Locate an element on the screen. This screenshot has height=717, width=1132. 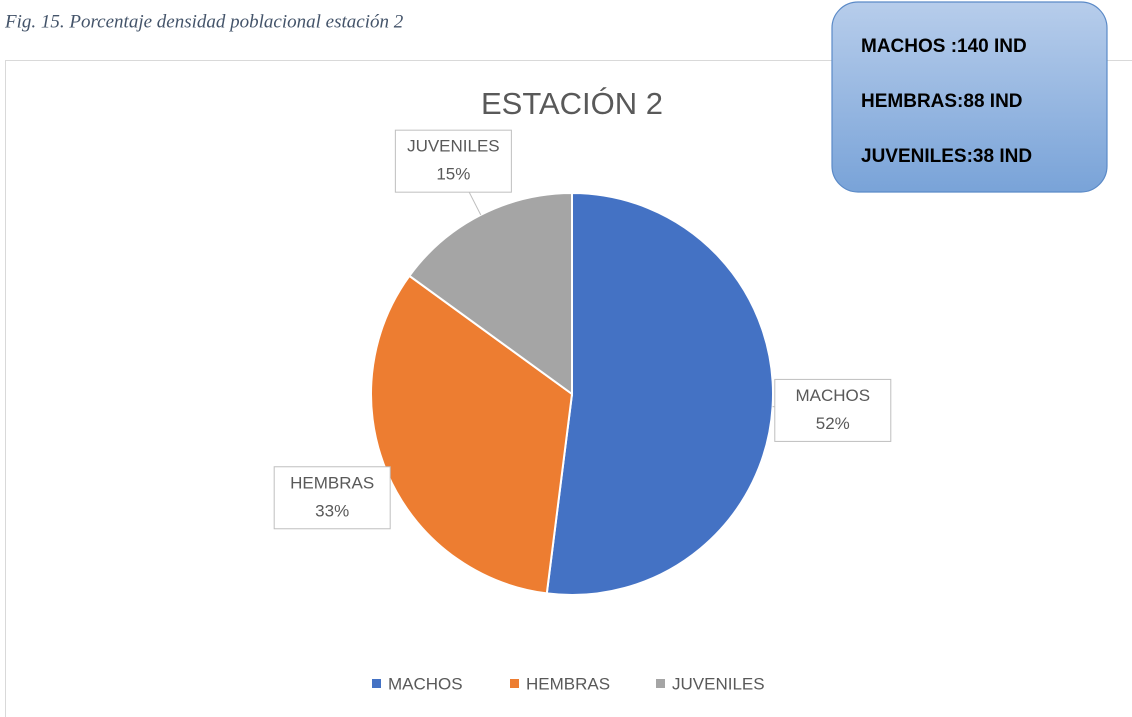
legend: MACHOS HEMBRAS JUVENILES is located at coordinates (568, 683).